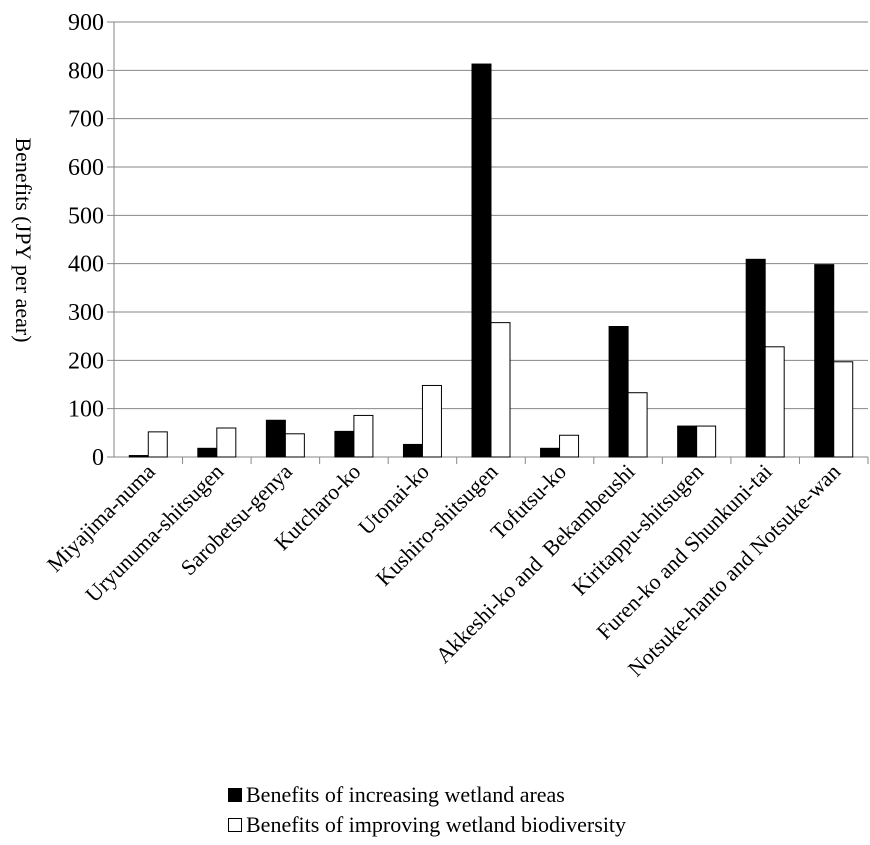 The image size is (870, 845). What do you see at coordinates (86, 313) in the screenshot?
I see `y-tick-label-300: 300` at bounding box center [86, 313].